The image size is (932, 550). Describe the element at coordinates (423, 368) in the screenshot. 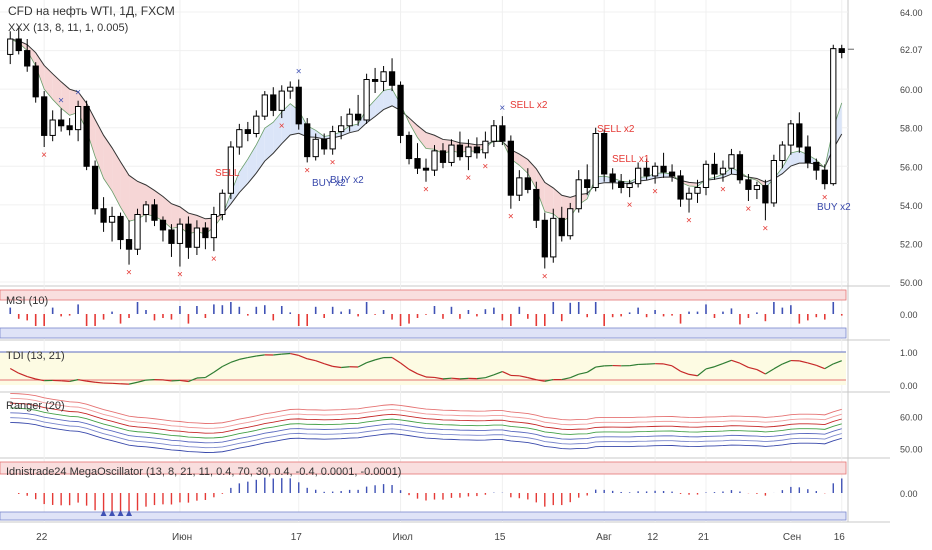

I see `tdi-band` at that location.